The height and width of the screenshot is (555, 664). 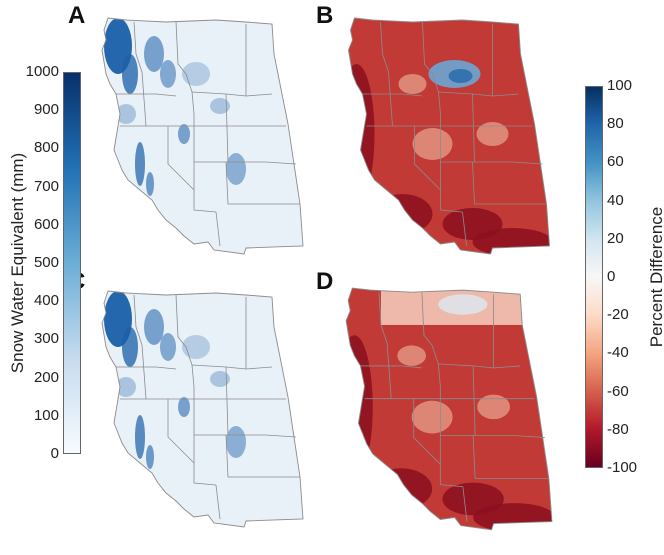 I want to click on swe-tick-label: 0, so click(x=54, y=453).